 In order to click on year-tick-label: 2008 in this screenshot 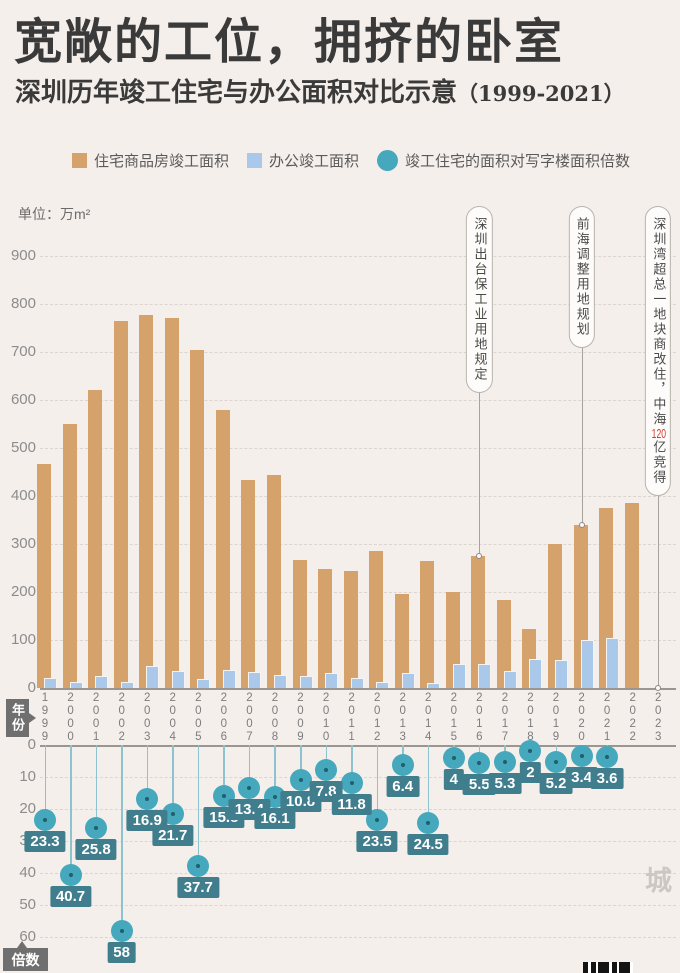, I will do `click(274, 718)`.